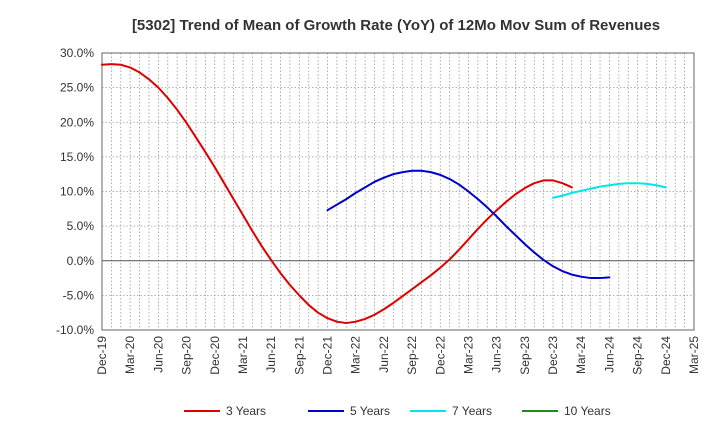 Image resolution: width=720 pixels, height=440 pixels. What do you see at coordinates (525, 355) in the screenshot?
I see `x-tick-label: Sep-23` at bounding box center [525, 355].